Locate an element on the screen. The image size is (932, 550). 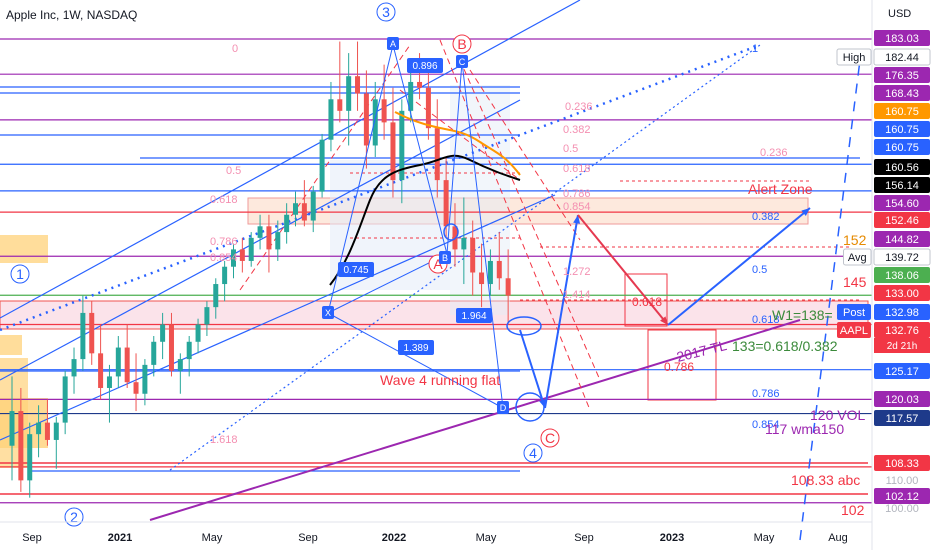
ratio-label: 0.745 is located at coordinates (355, 270).